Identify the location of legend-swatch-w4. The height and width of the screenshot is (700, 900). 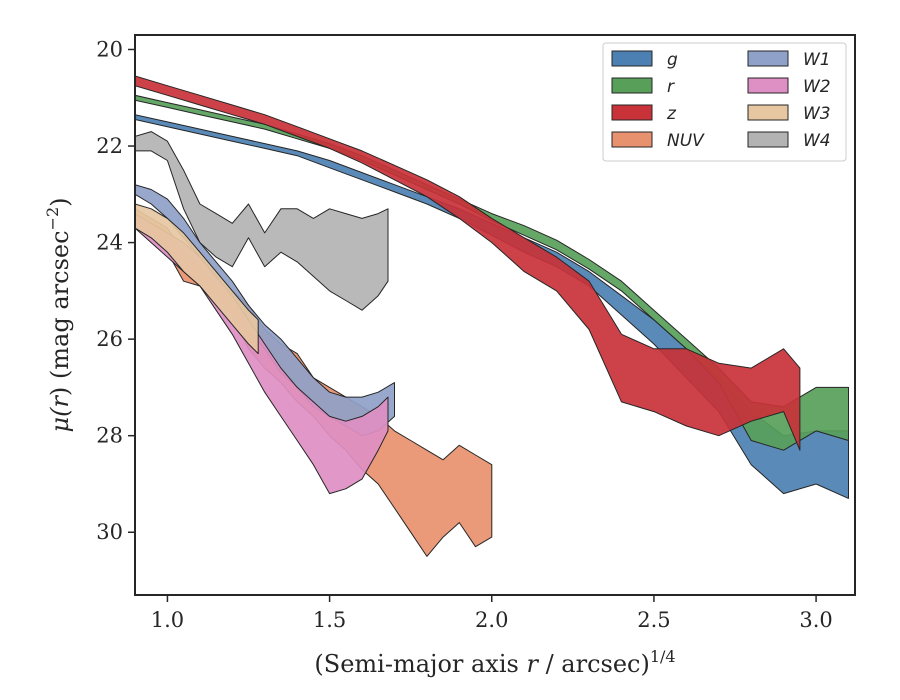
(768, 139).